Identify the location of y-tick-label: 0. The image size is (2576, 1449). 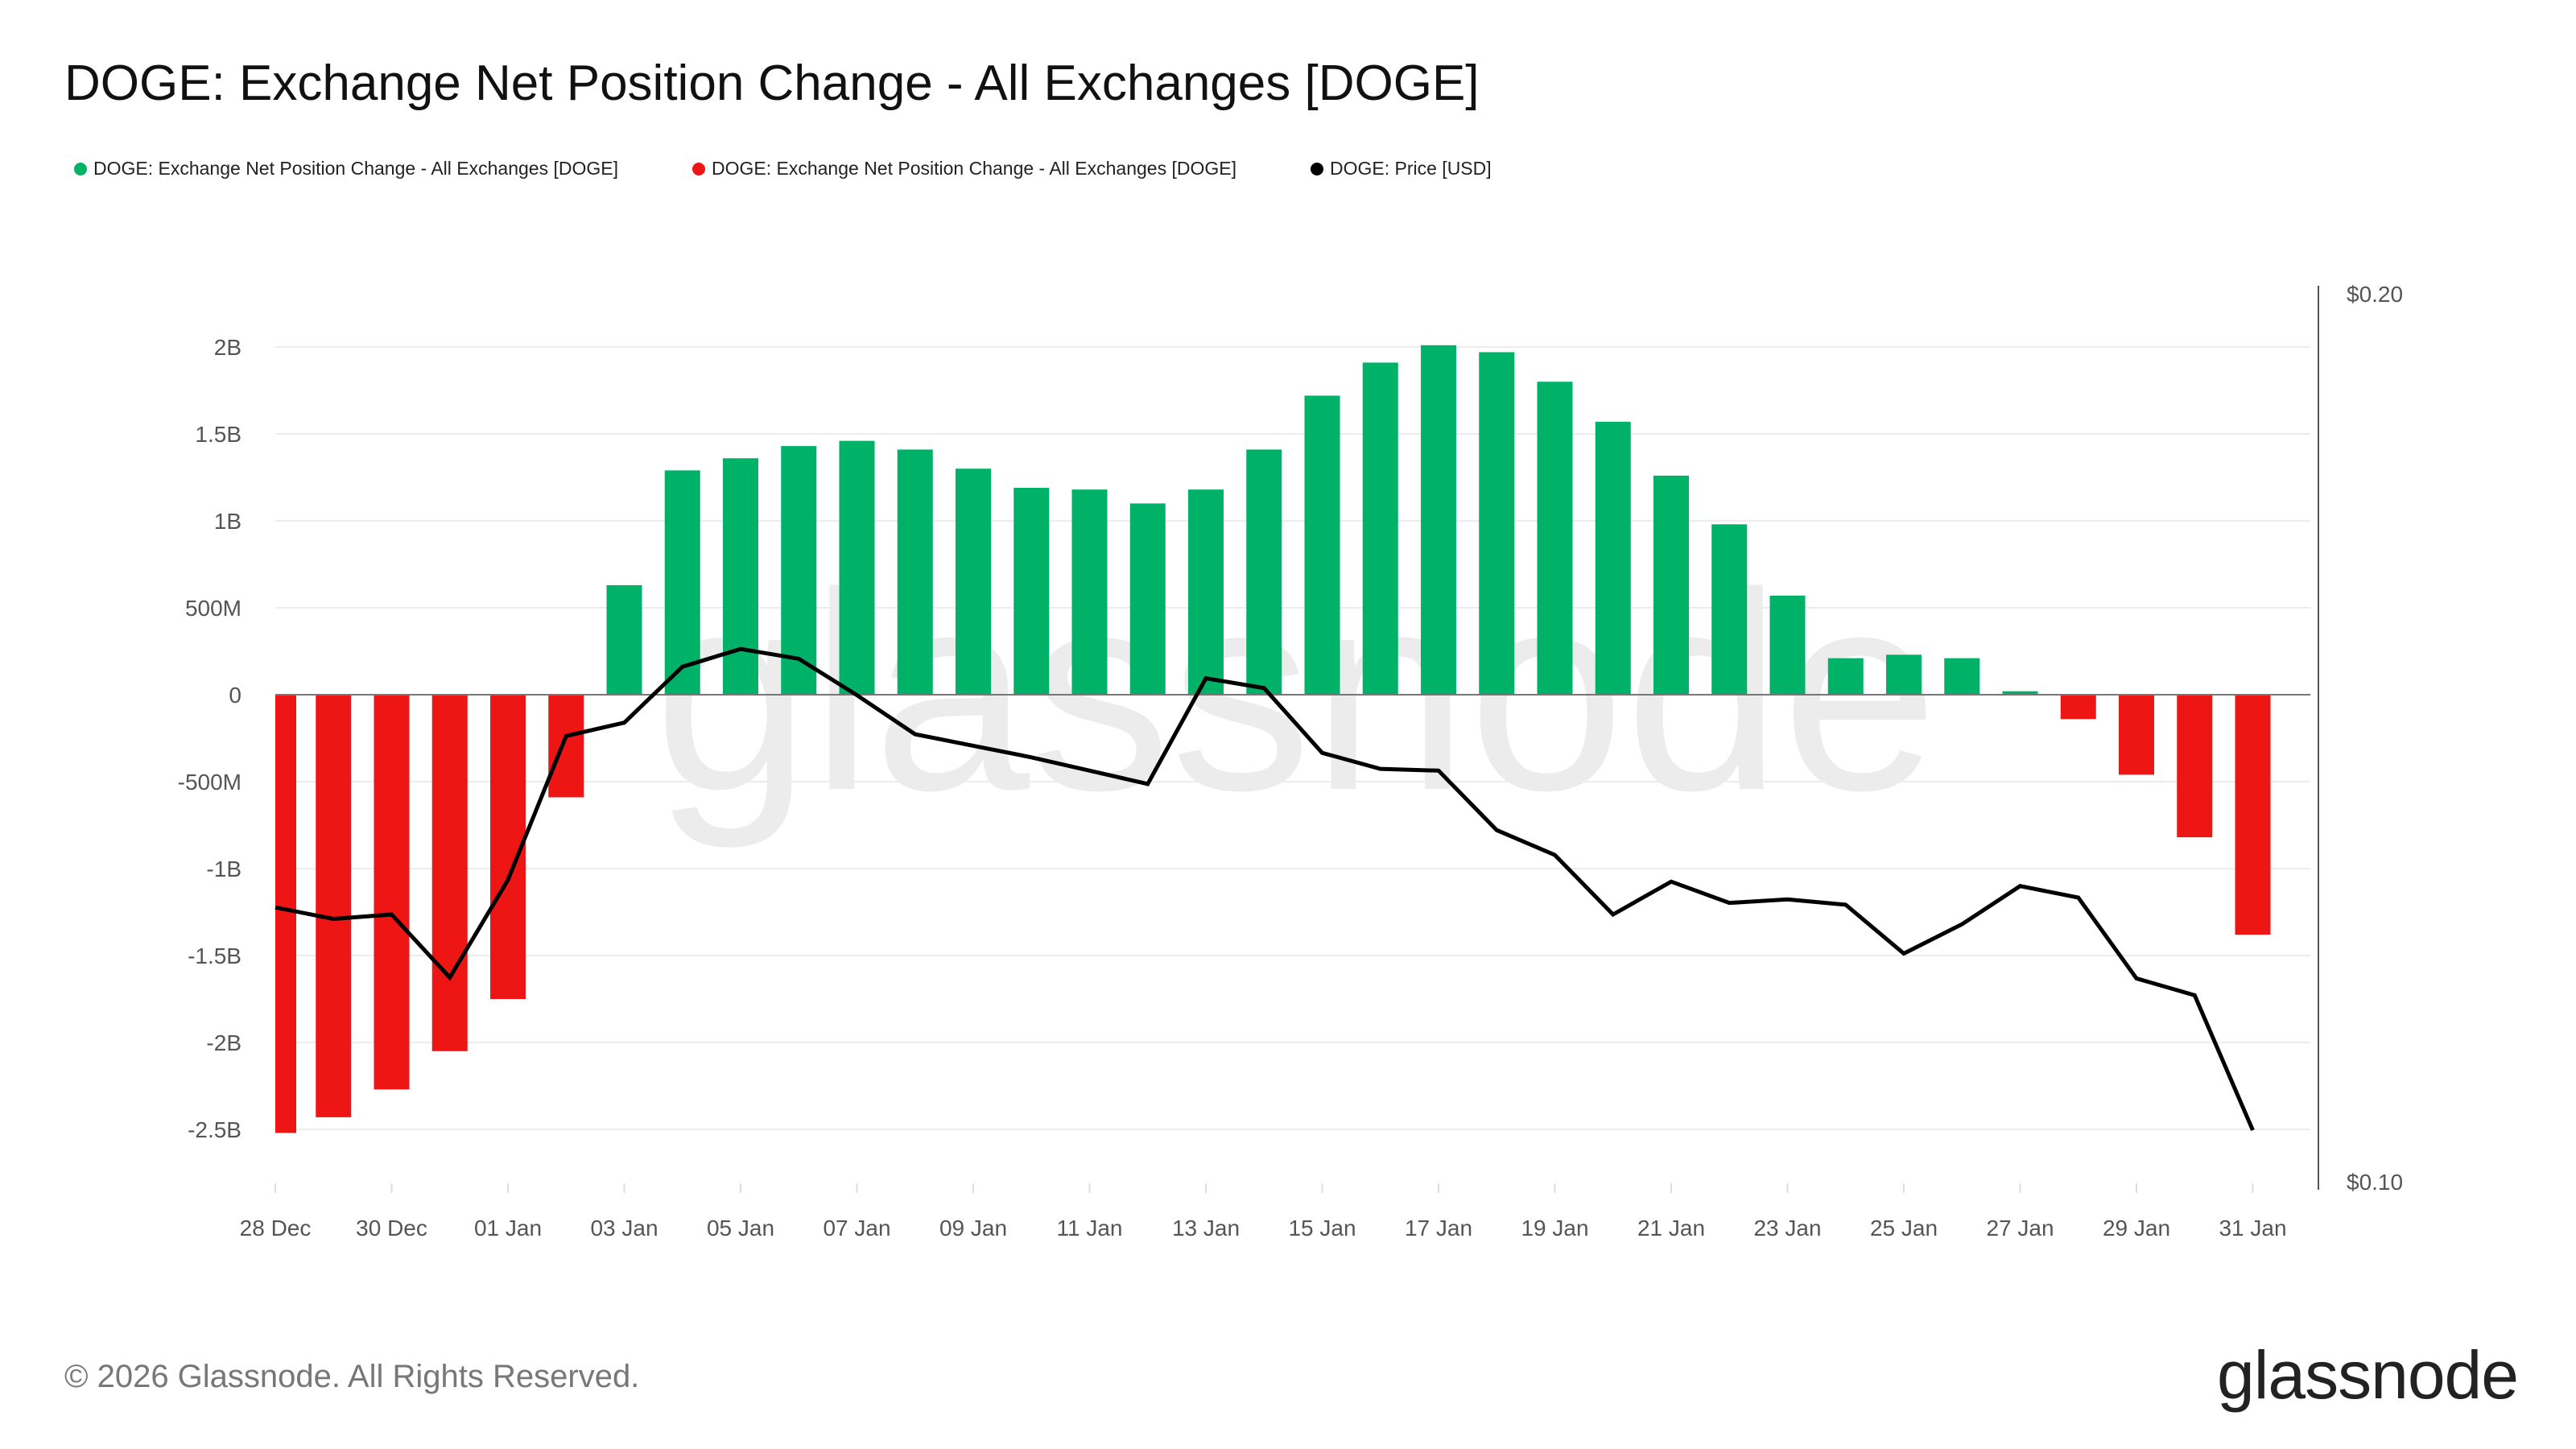
(235, 695).